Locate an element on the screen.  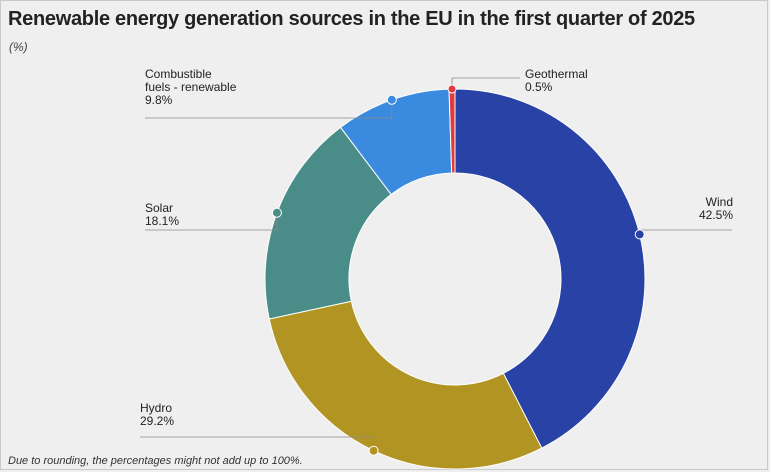
slice-name-label: fuels - renewable is located at coordinates (191, 87).